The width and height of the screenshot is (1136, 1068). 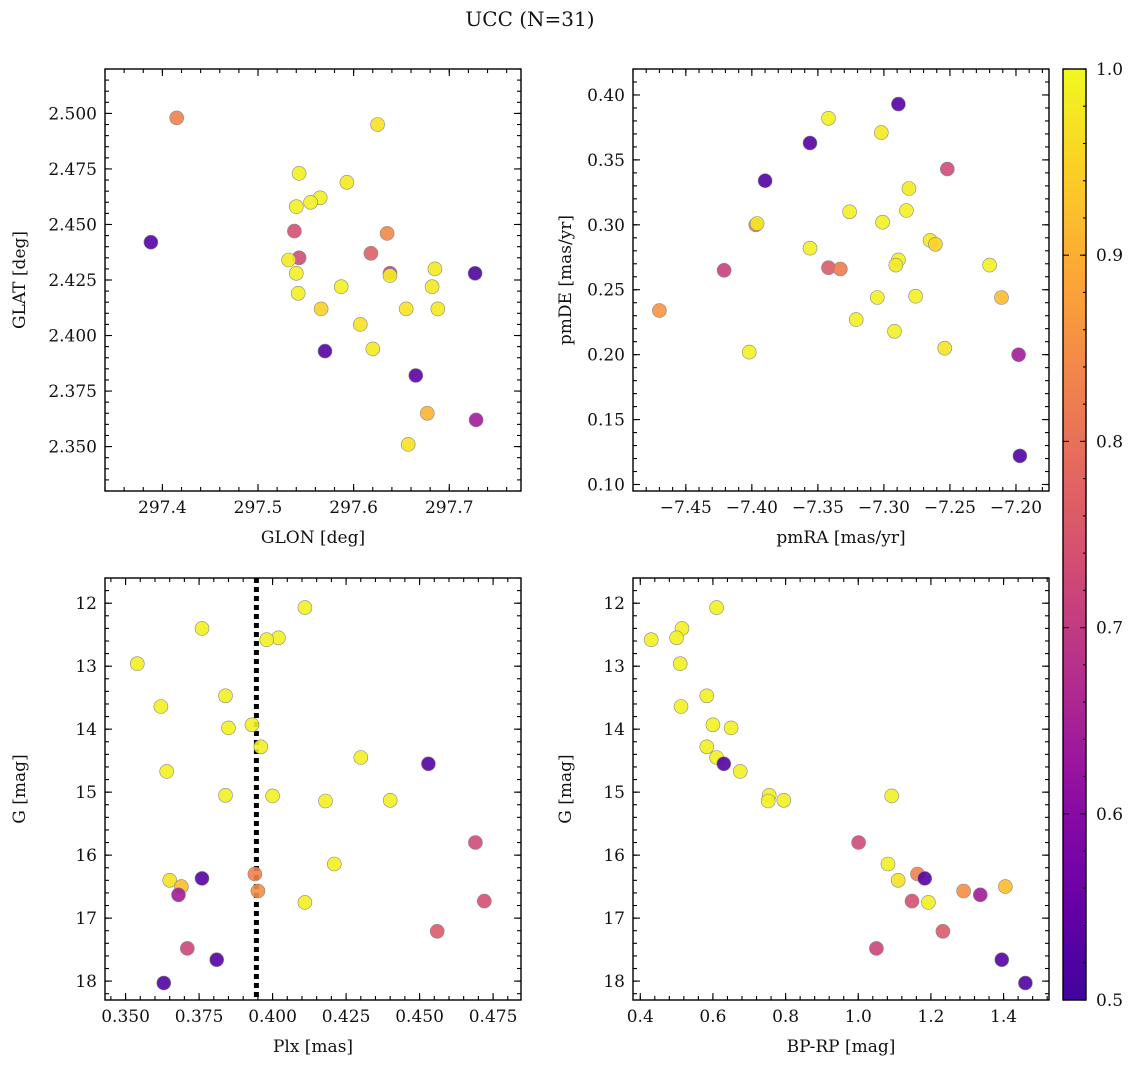 I want to click on y-tick-label: 15, so click(x=86, y=793).